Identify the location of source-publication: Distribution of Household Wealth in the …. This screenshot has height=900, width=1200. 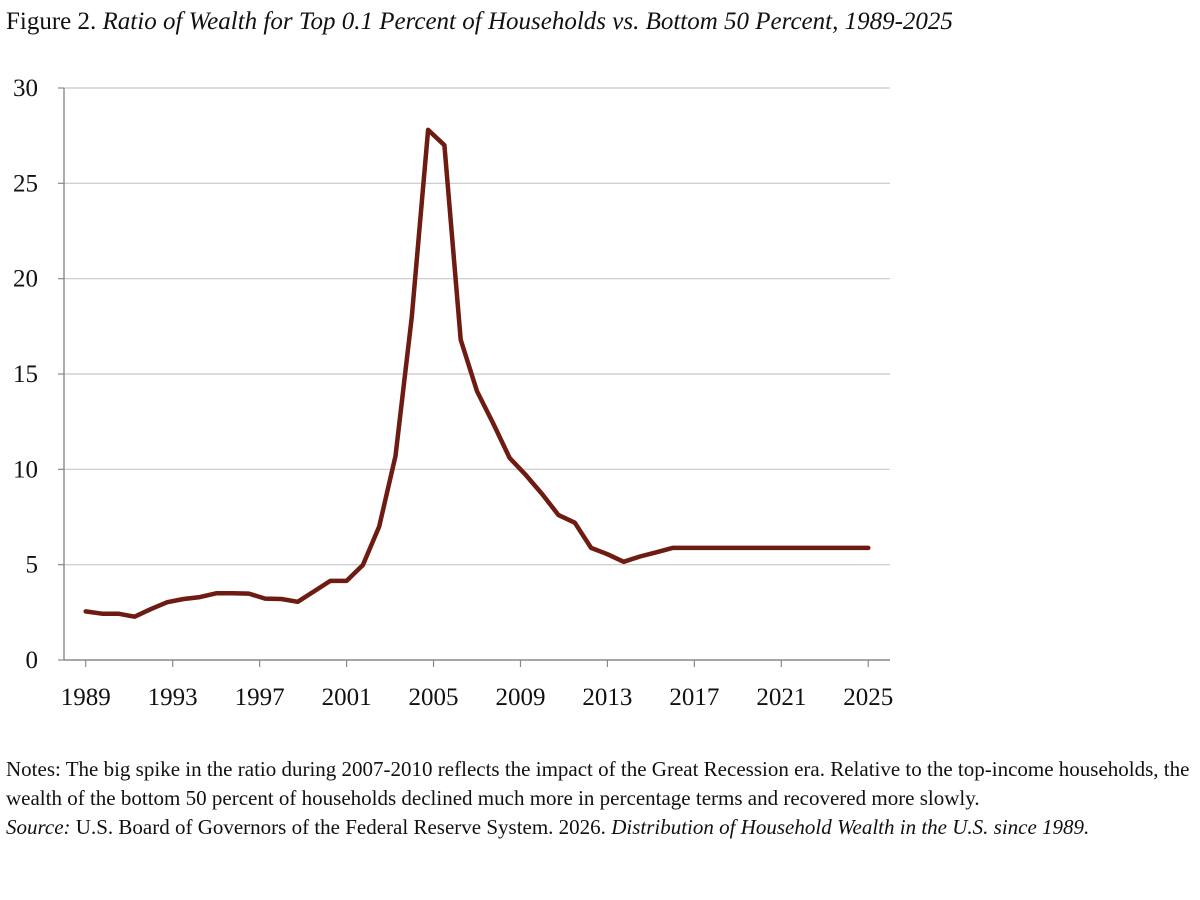
(850, 827).